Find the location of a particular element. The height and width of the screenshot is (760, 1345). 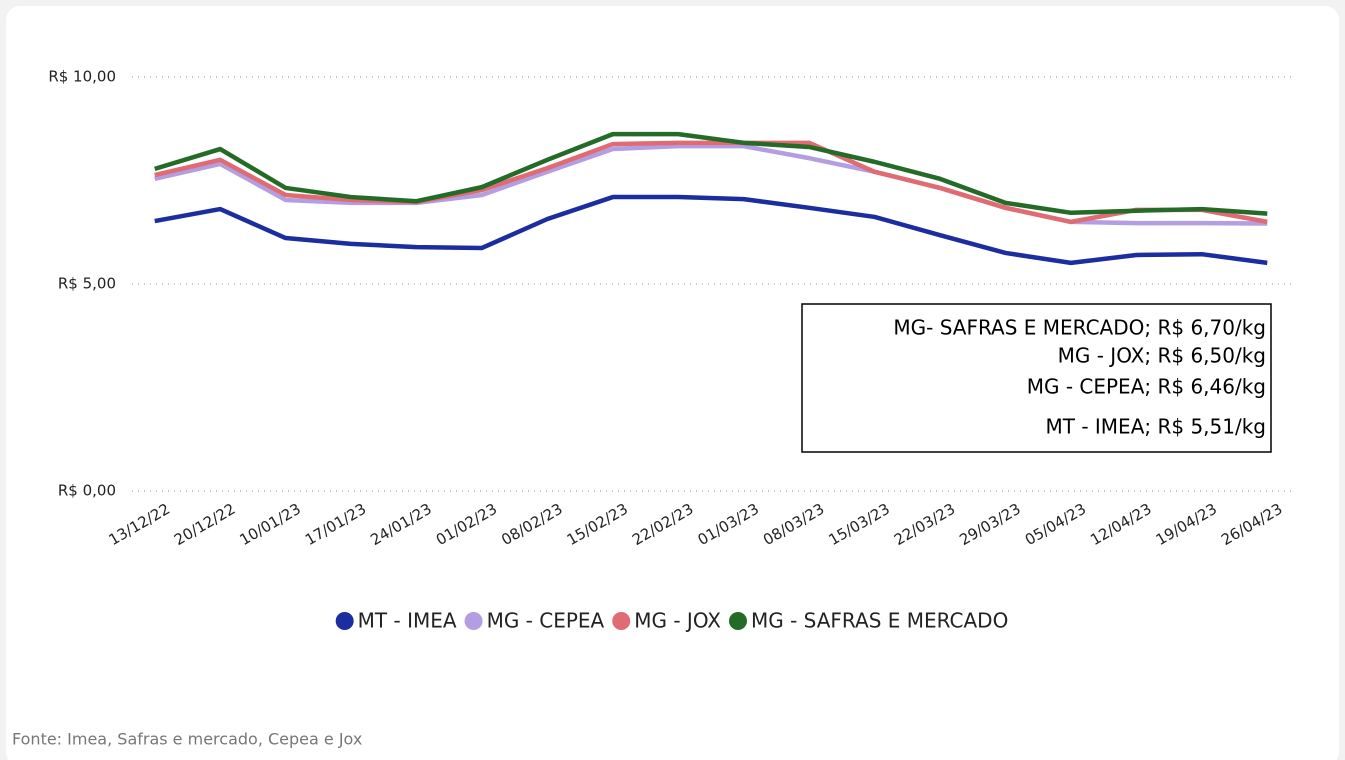

annotation-box is located at coordinates (1036, 378).